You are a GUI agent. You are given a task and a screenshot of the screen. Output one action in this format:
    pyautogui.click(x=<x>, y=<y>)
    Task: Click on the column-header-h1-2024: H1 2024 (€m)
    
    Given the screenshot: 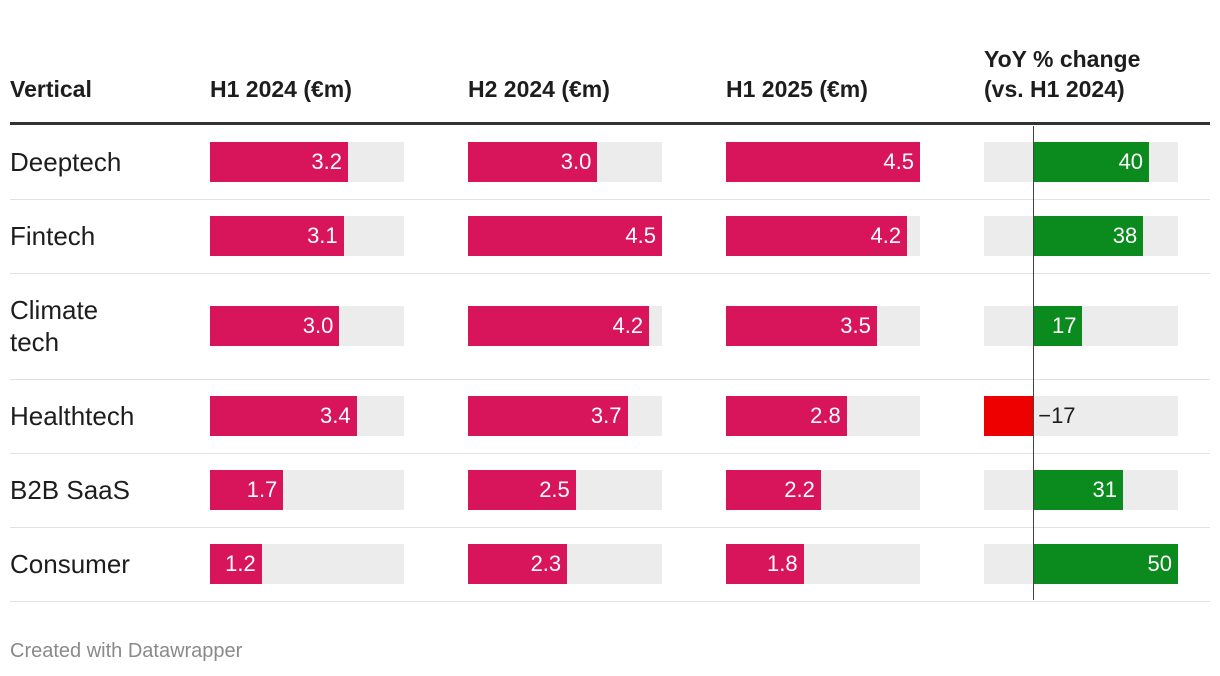 What is the action you would take?
    pyautogui.click(x=330, y=61)
    